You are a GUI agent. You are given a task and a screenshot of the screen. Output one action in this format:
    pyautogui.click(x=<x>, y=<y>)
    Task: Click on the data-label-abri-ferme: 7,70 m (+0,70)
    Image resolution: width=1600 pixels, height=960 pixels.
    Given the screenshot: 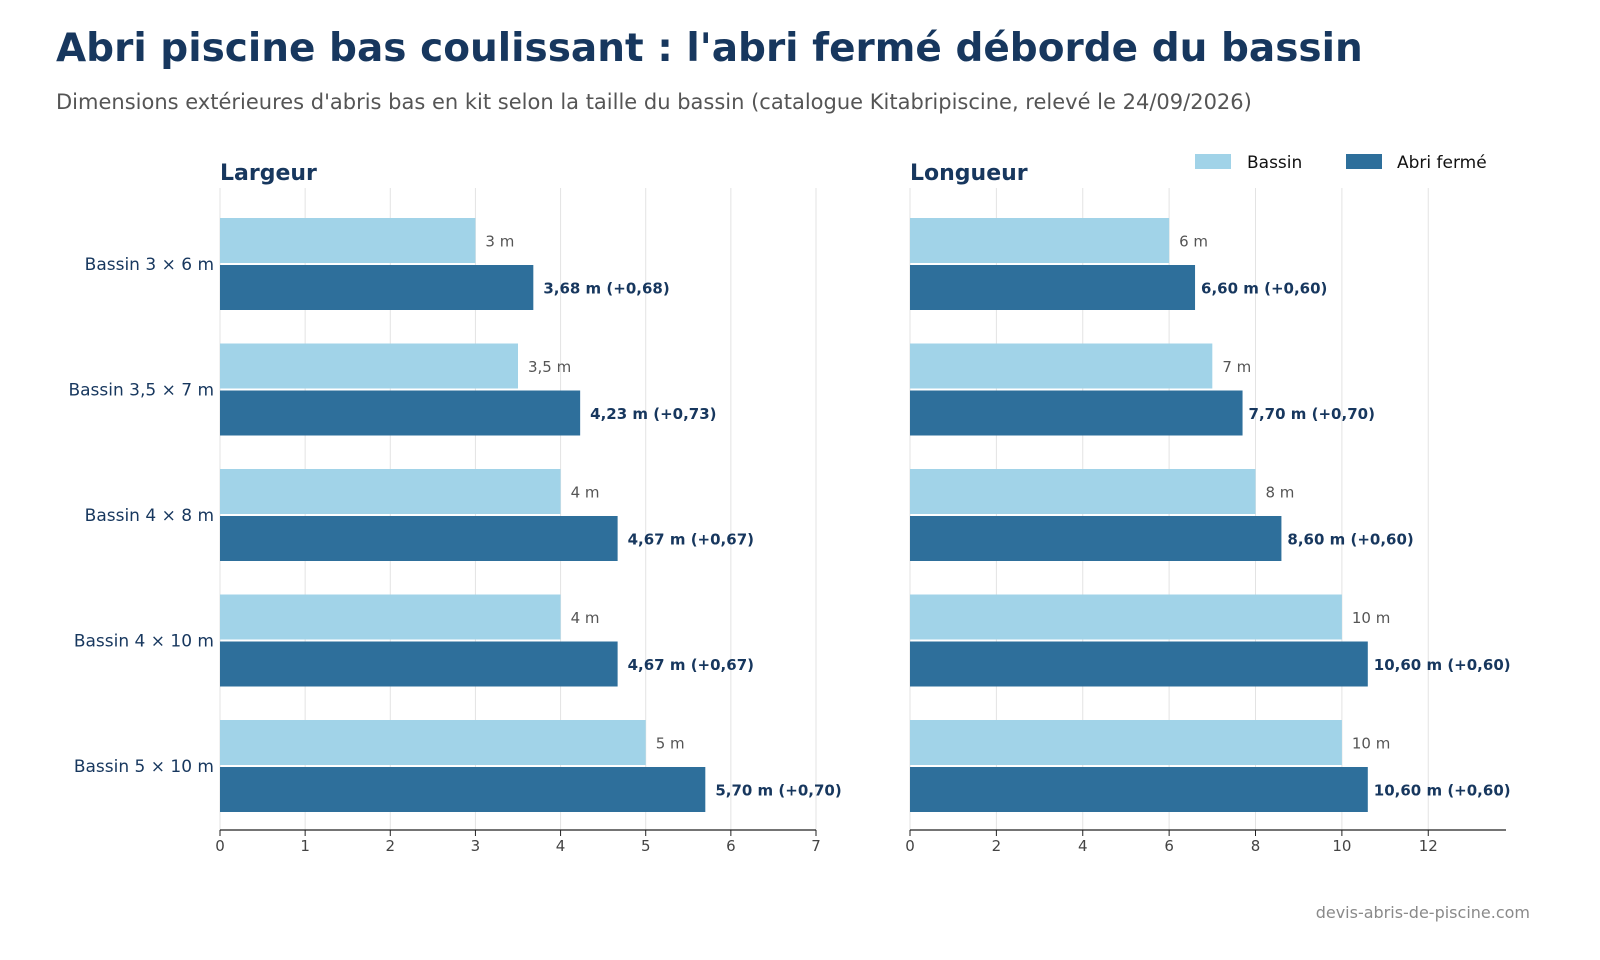 What is the action you would take?
    pyautogui.click(x=1312, y=414)
    